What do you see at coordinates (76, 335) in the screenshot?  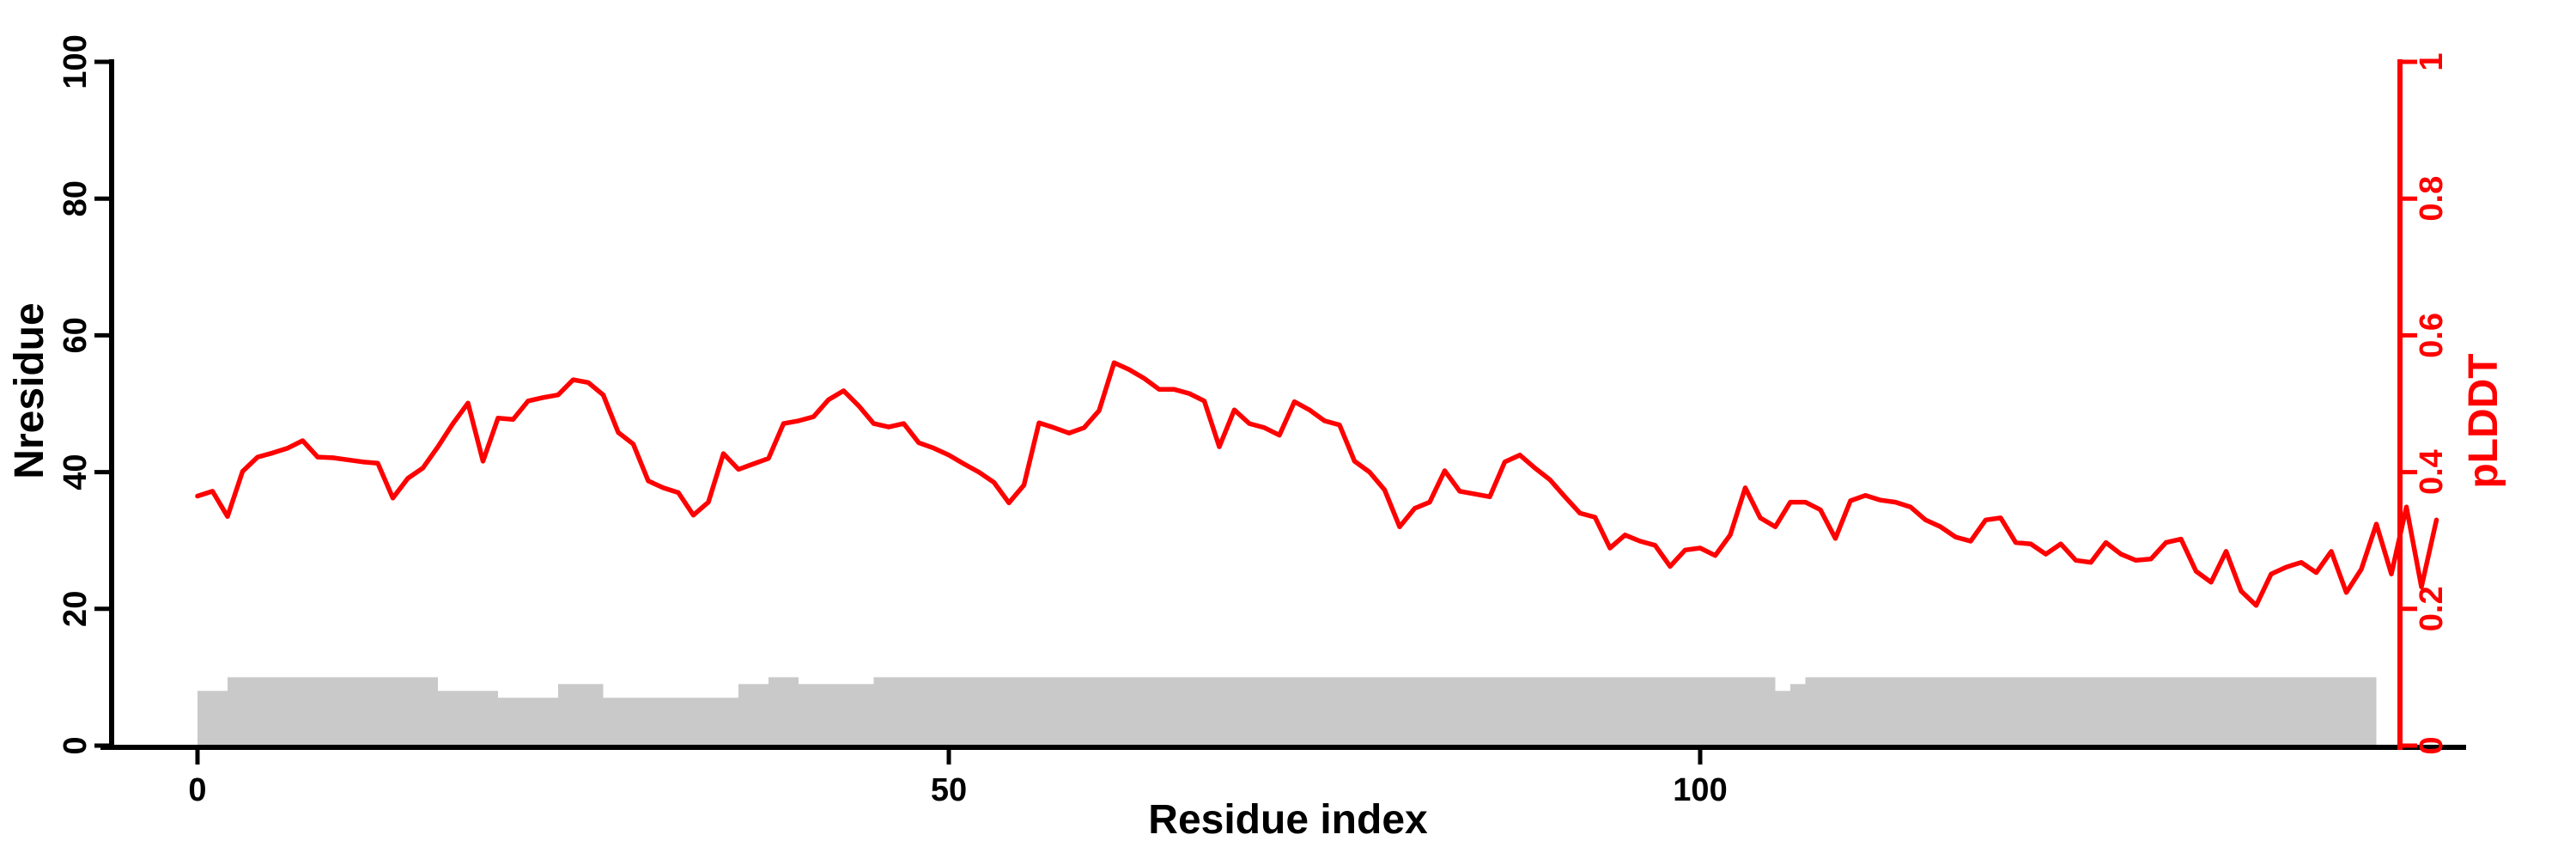 I see `left-axis-tick-label: 60` at bounding box center [76, 335].